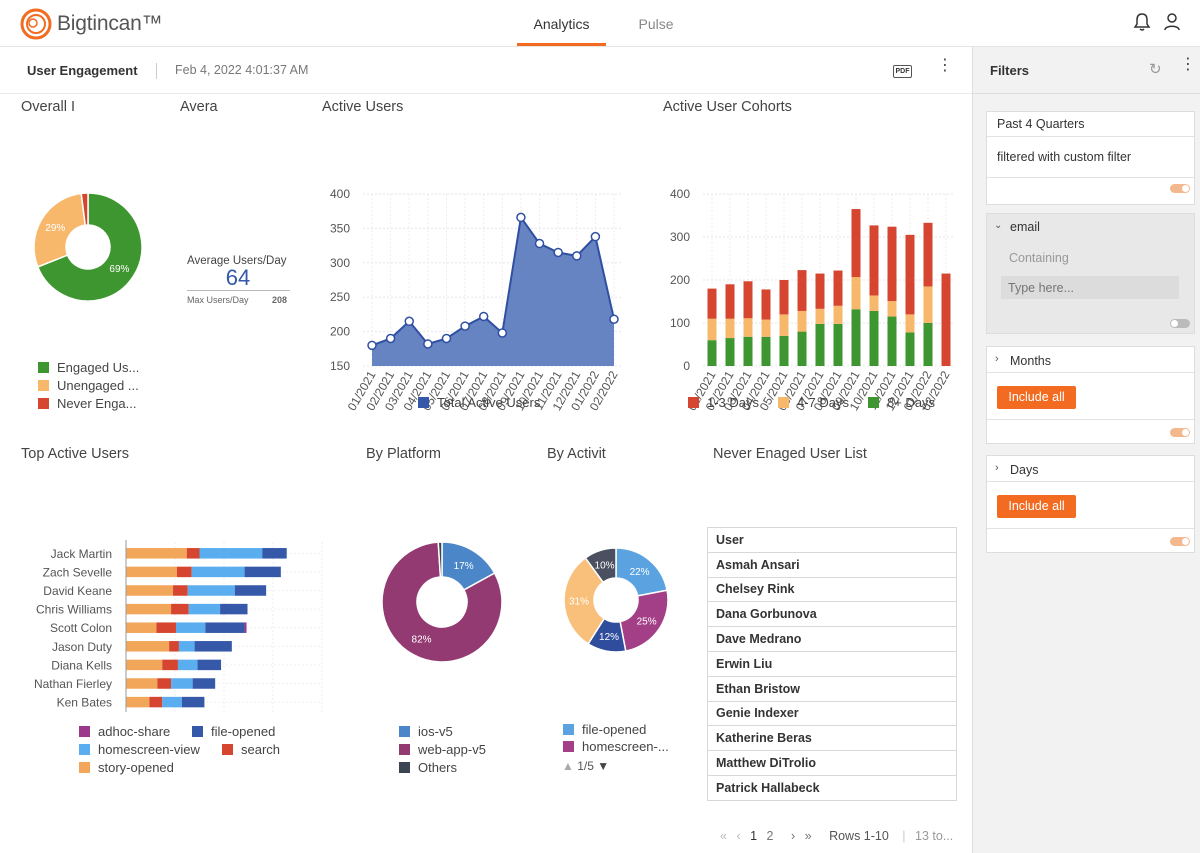 This screenshot has width=1200, height=853. I want to click on reset-filters-icon: ↻, so click(1155, 69).